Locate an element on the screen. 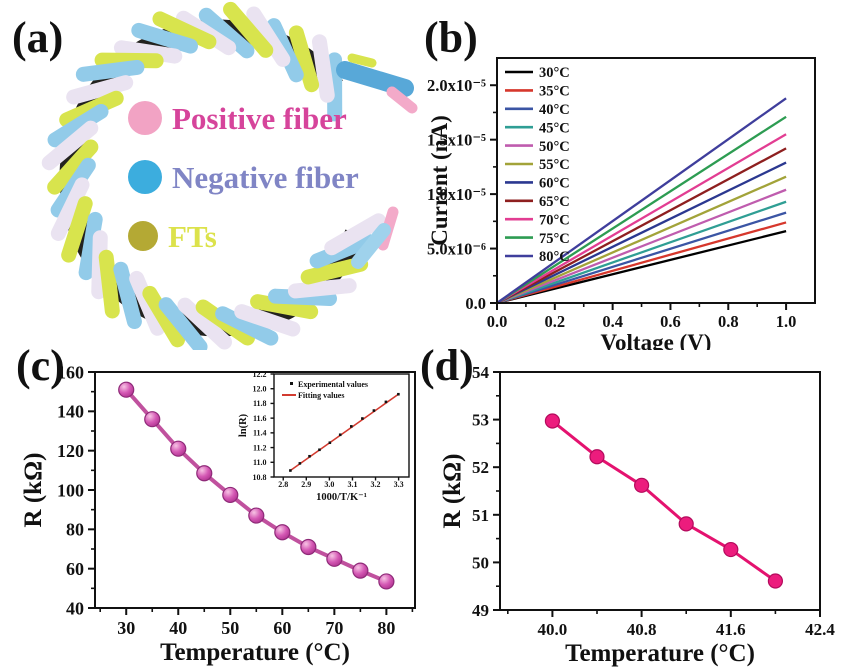  x-axis-label: Voltage (V) is located at coordinates (656, 340).